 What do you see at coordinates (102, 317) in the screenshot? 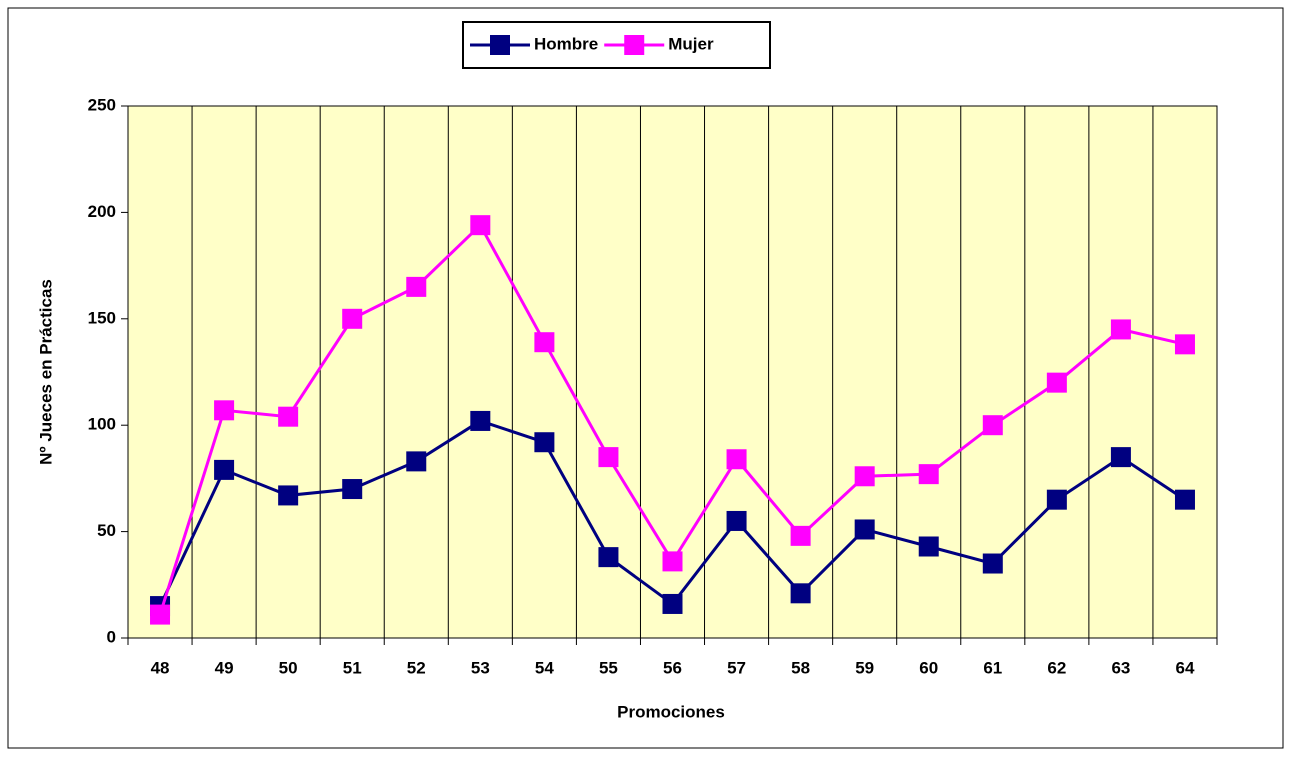
I see `y-tick-label: 150` at bounding box center [102, 317].